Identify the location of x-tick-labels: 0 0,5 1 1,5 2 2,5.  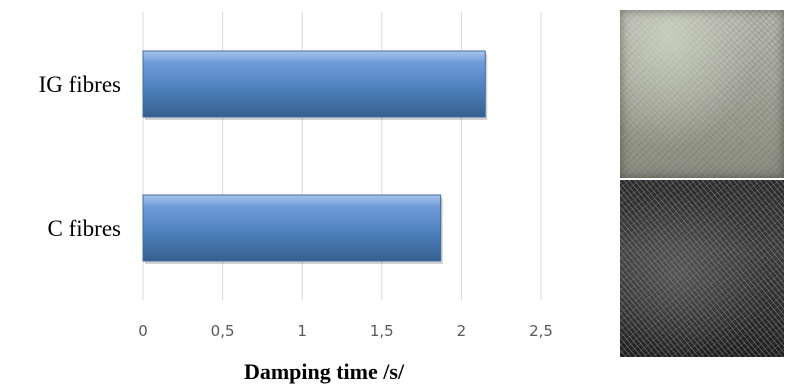
(345, 331).